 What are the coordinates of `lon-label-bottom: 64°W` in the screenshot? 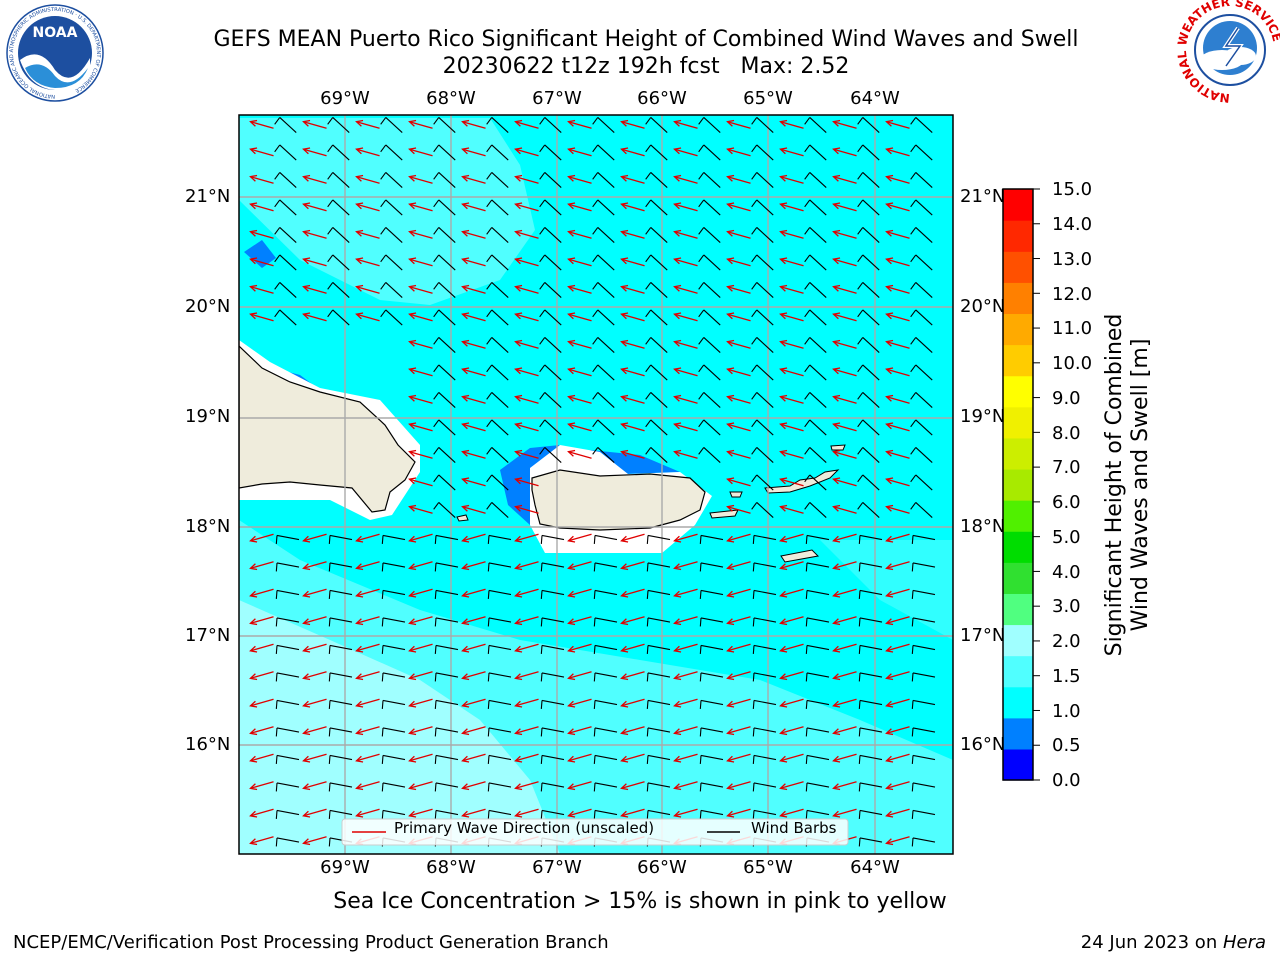 It's located at (875, 867).